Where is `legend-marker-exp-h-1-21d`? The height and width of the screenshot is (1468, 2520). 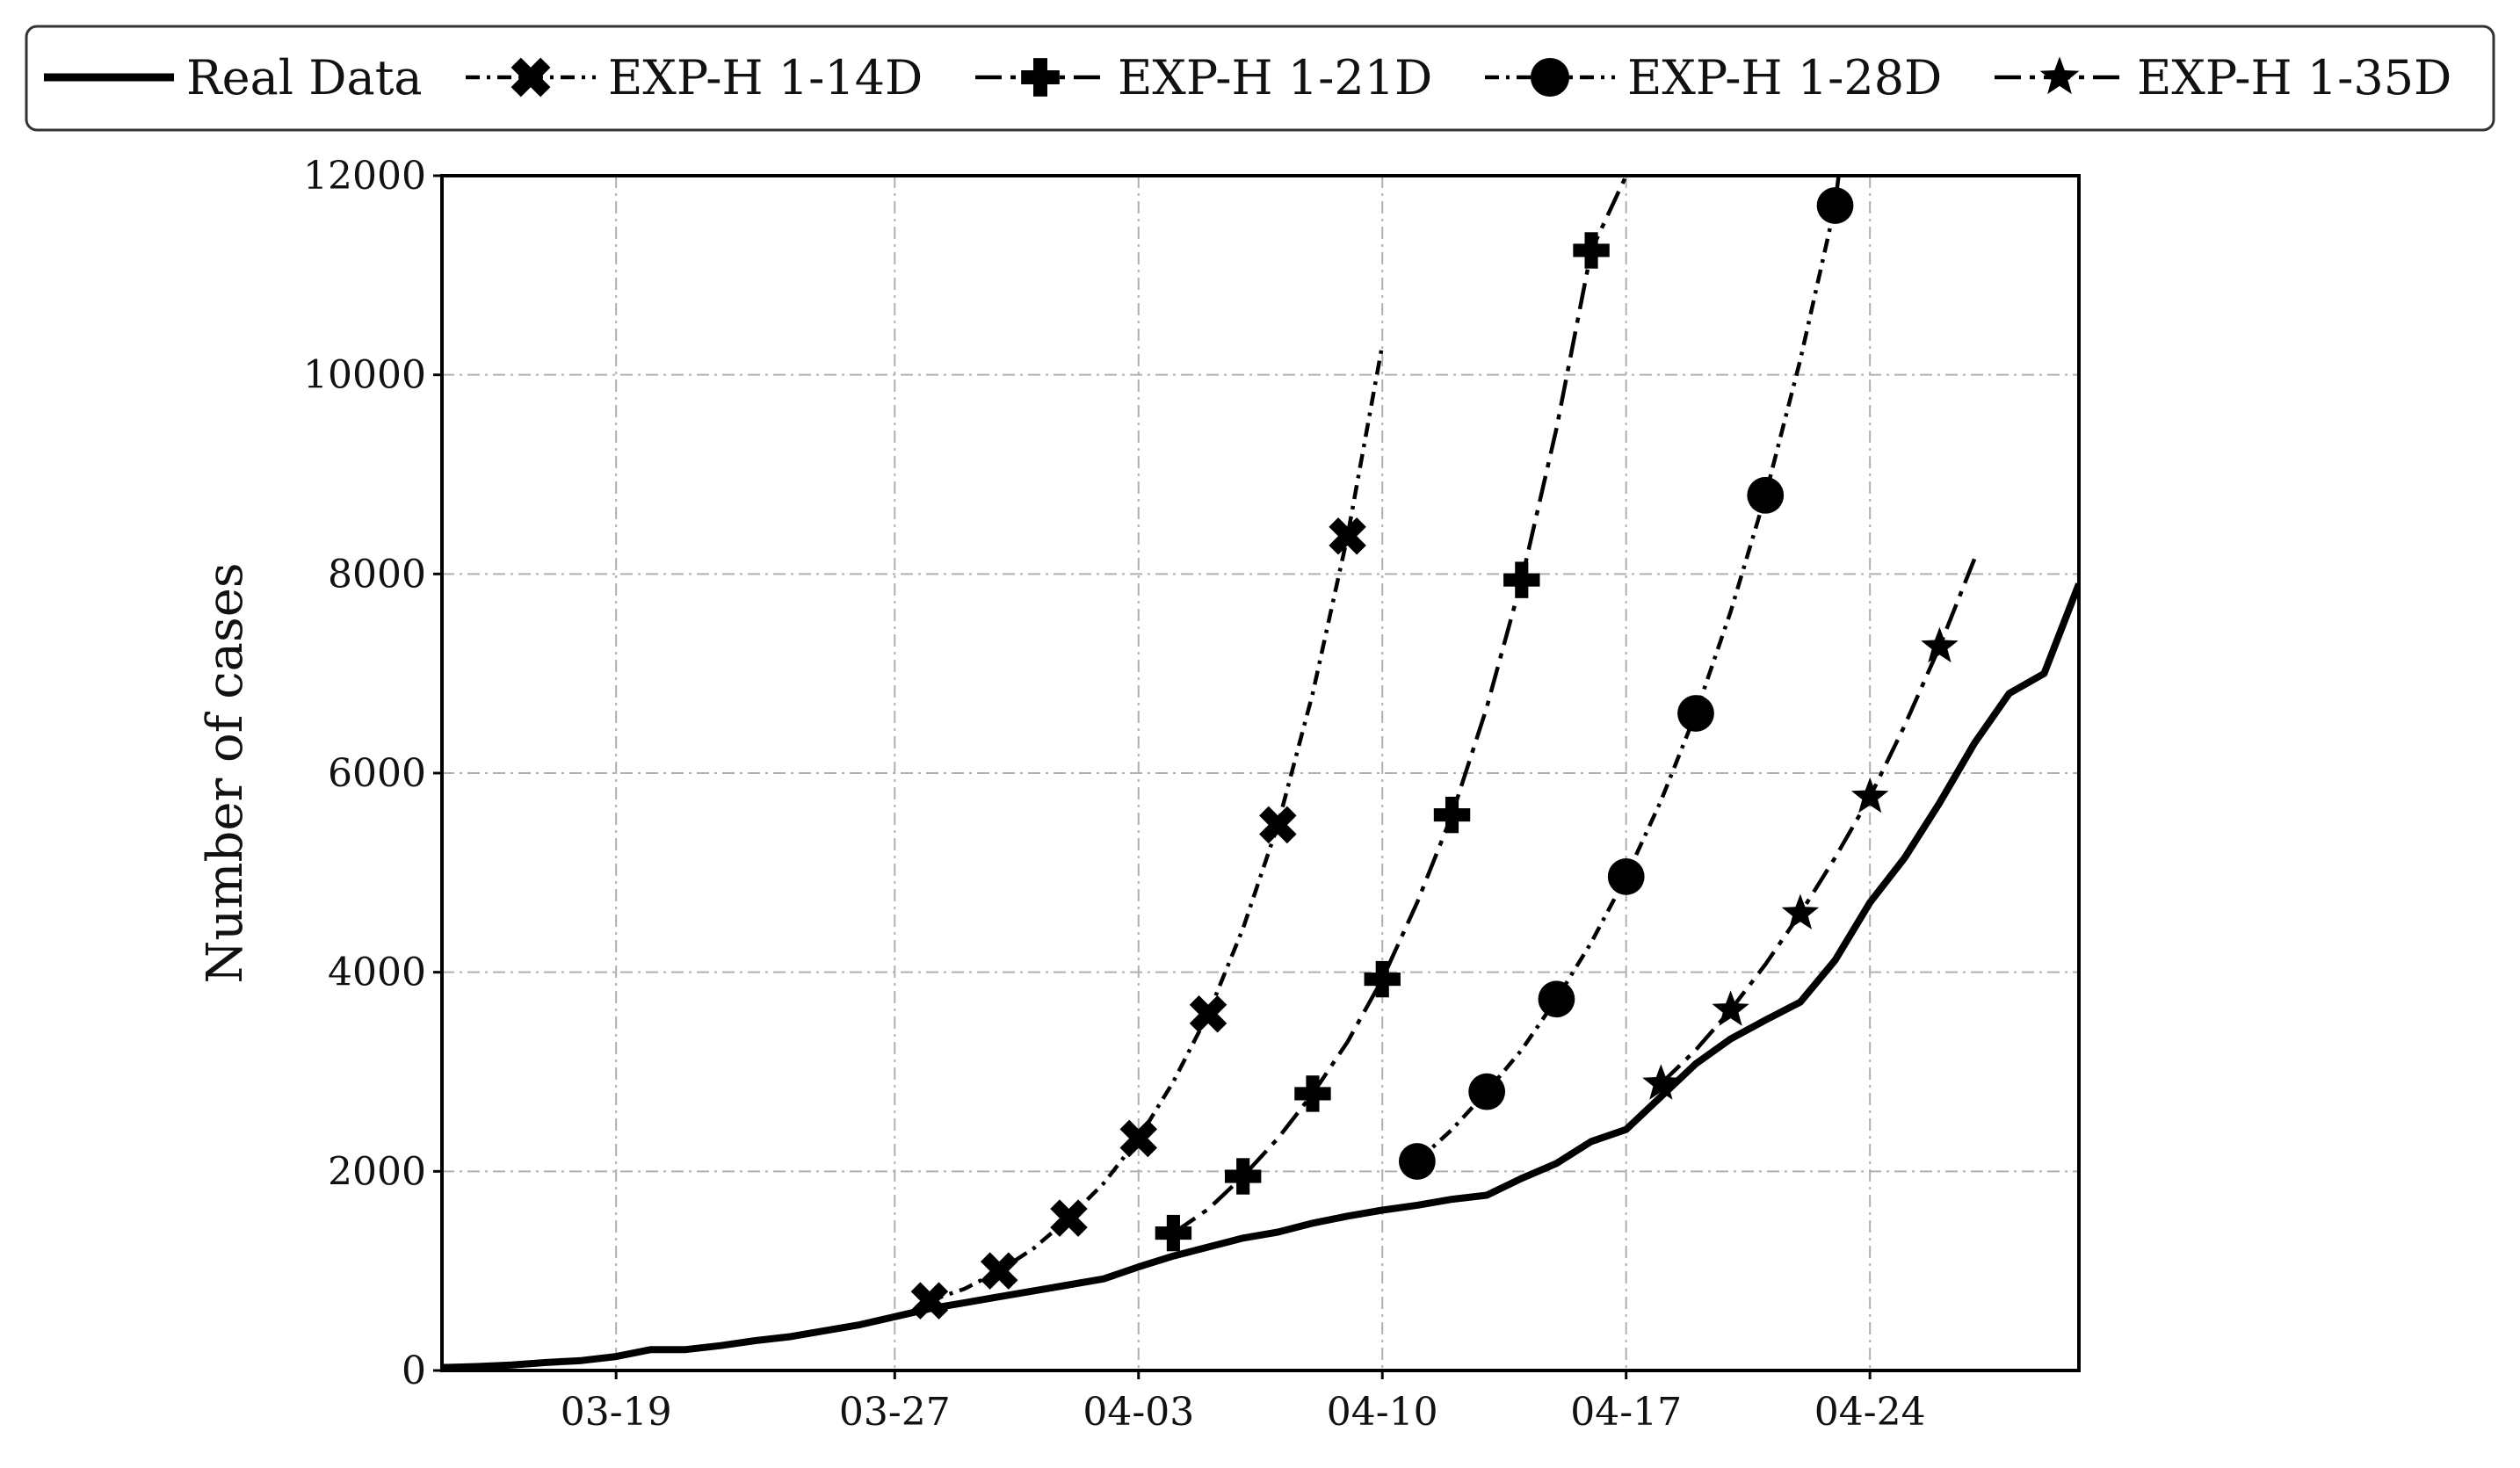 legend-marker-exp-h-1-21d is located at coordinates (1040, 77).